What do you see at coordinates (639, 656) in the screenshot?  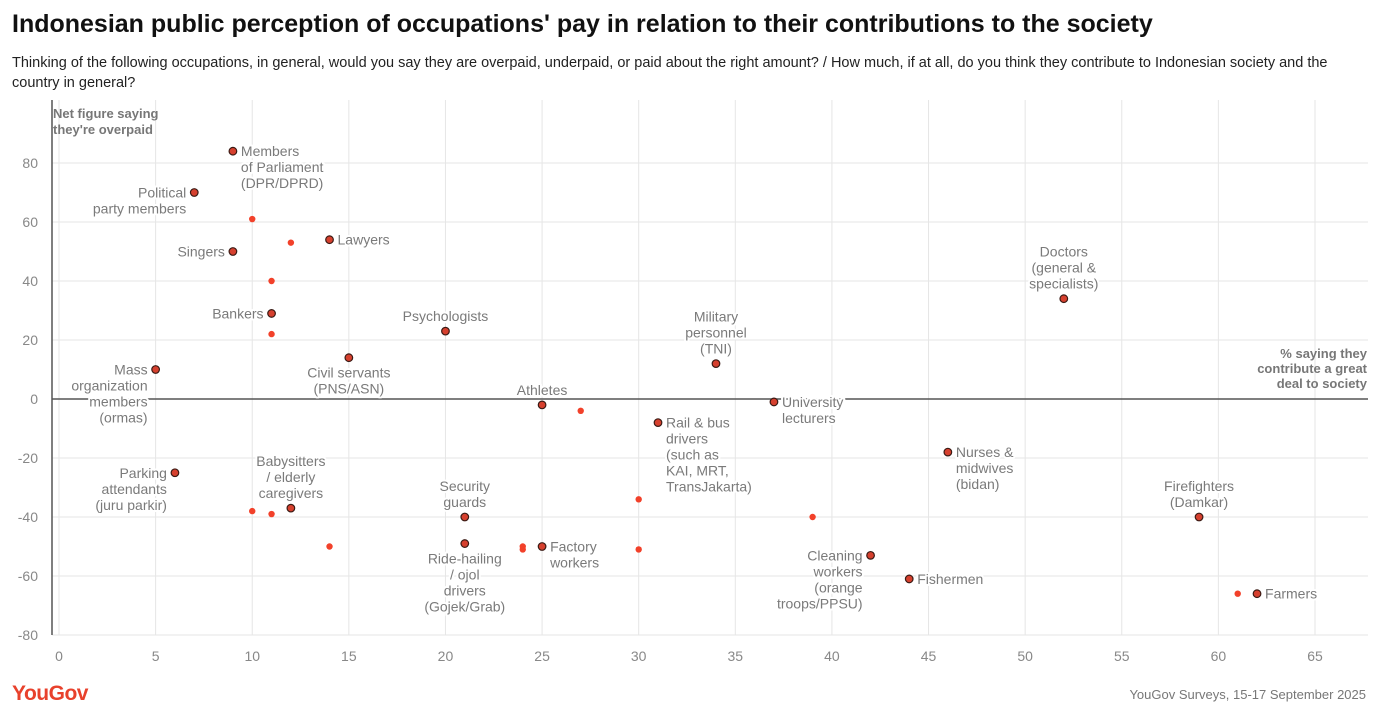 I see `x-tick-label: 30` at bounding box center [639, 656].